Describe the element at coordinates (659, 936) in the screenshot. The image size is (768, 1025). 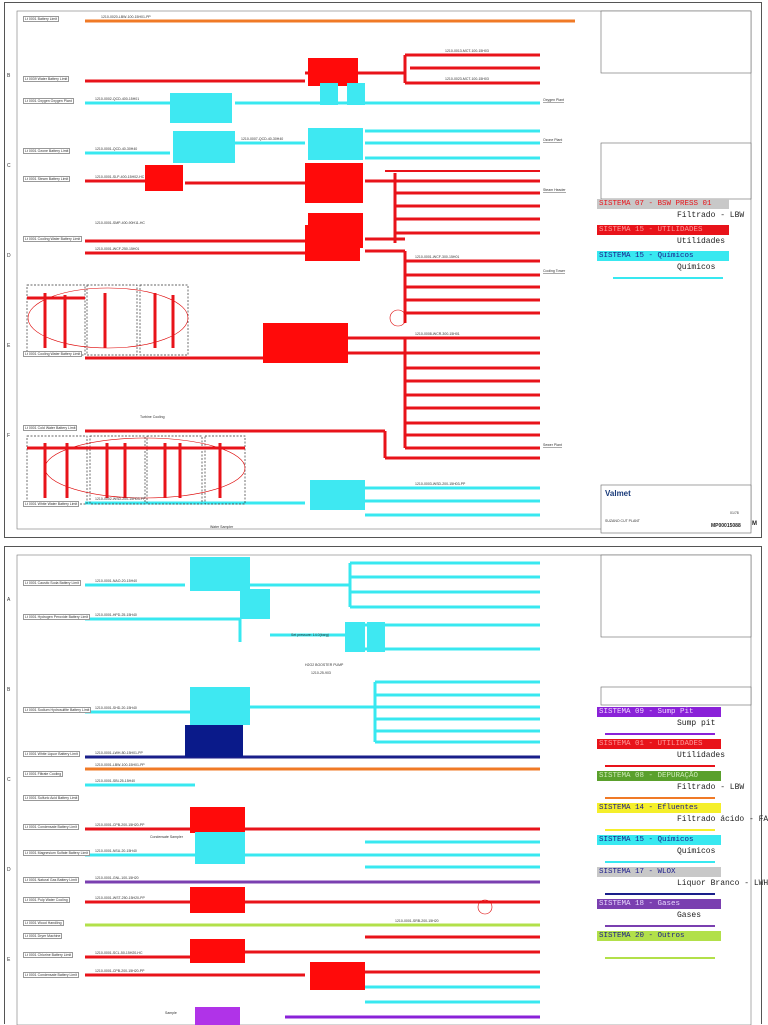
I see `legend-system-band: SISTEMA 20 - Outros` at that location.